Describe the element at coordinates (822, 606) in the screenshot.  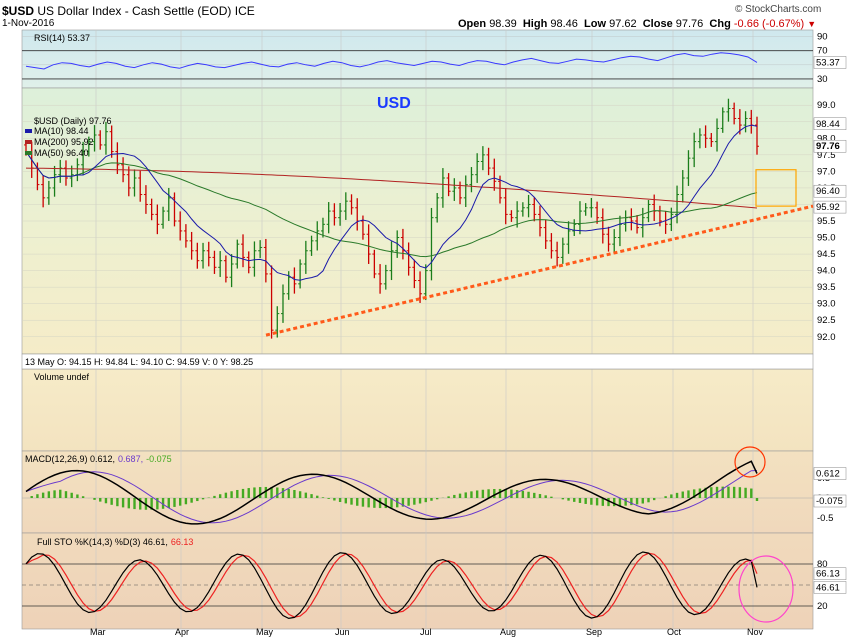
I see `sto-tick-label: 20` at that location.